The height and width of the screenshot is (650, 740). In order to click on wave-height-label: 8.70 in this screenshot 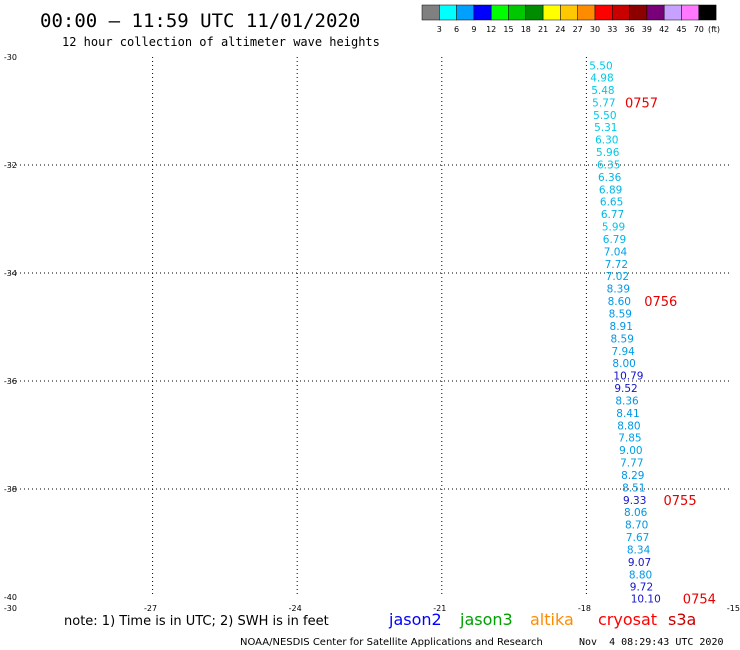, I will do `click(636, 526)`.